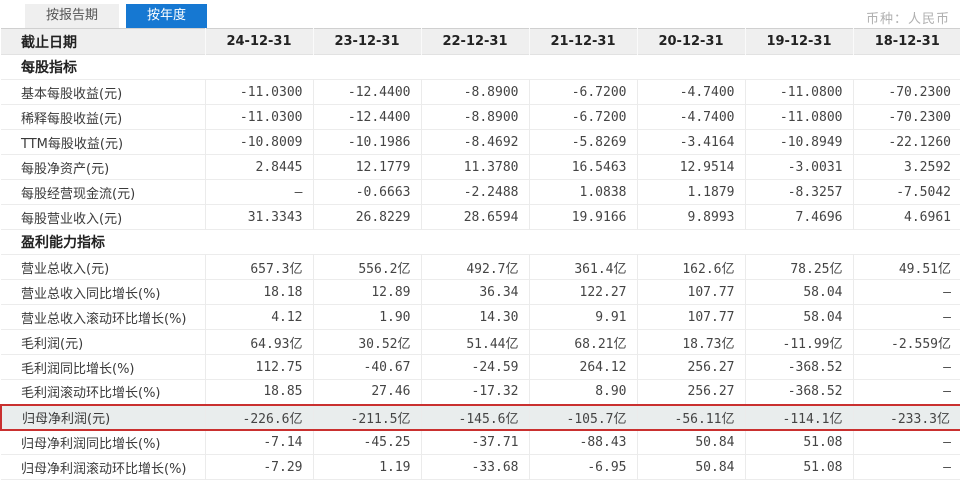  I want to click on header-date-column: 23-12-31, so click(366, 41).